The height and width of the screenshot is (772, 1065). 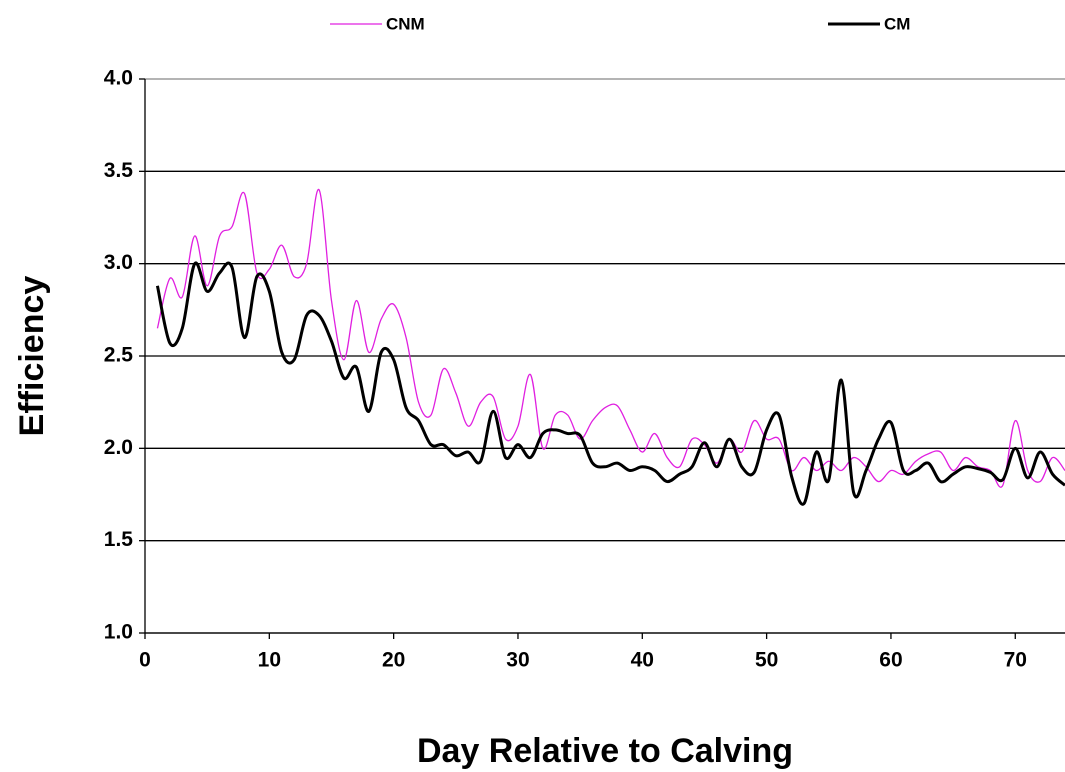 I want to click on legend-label: CM, so click(x=897, y=23).